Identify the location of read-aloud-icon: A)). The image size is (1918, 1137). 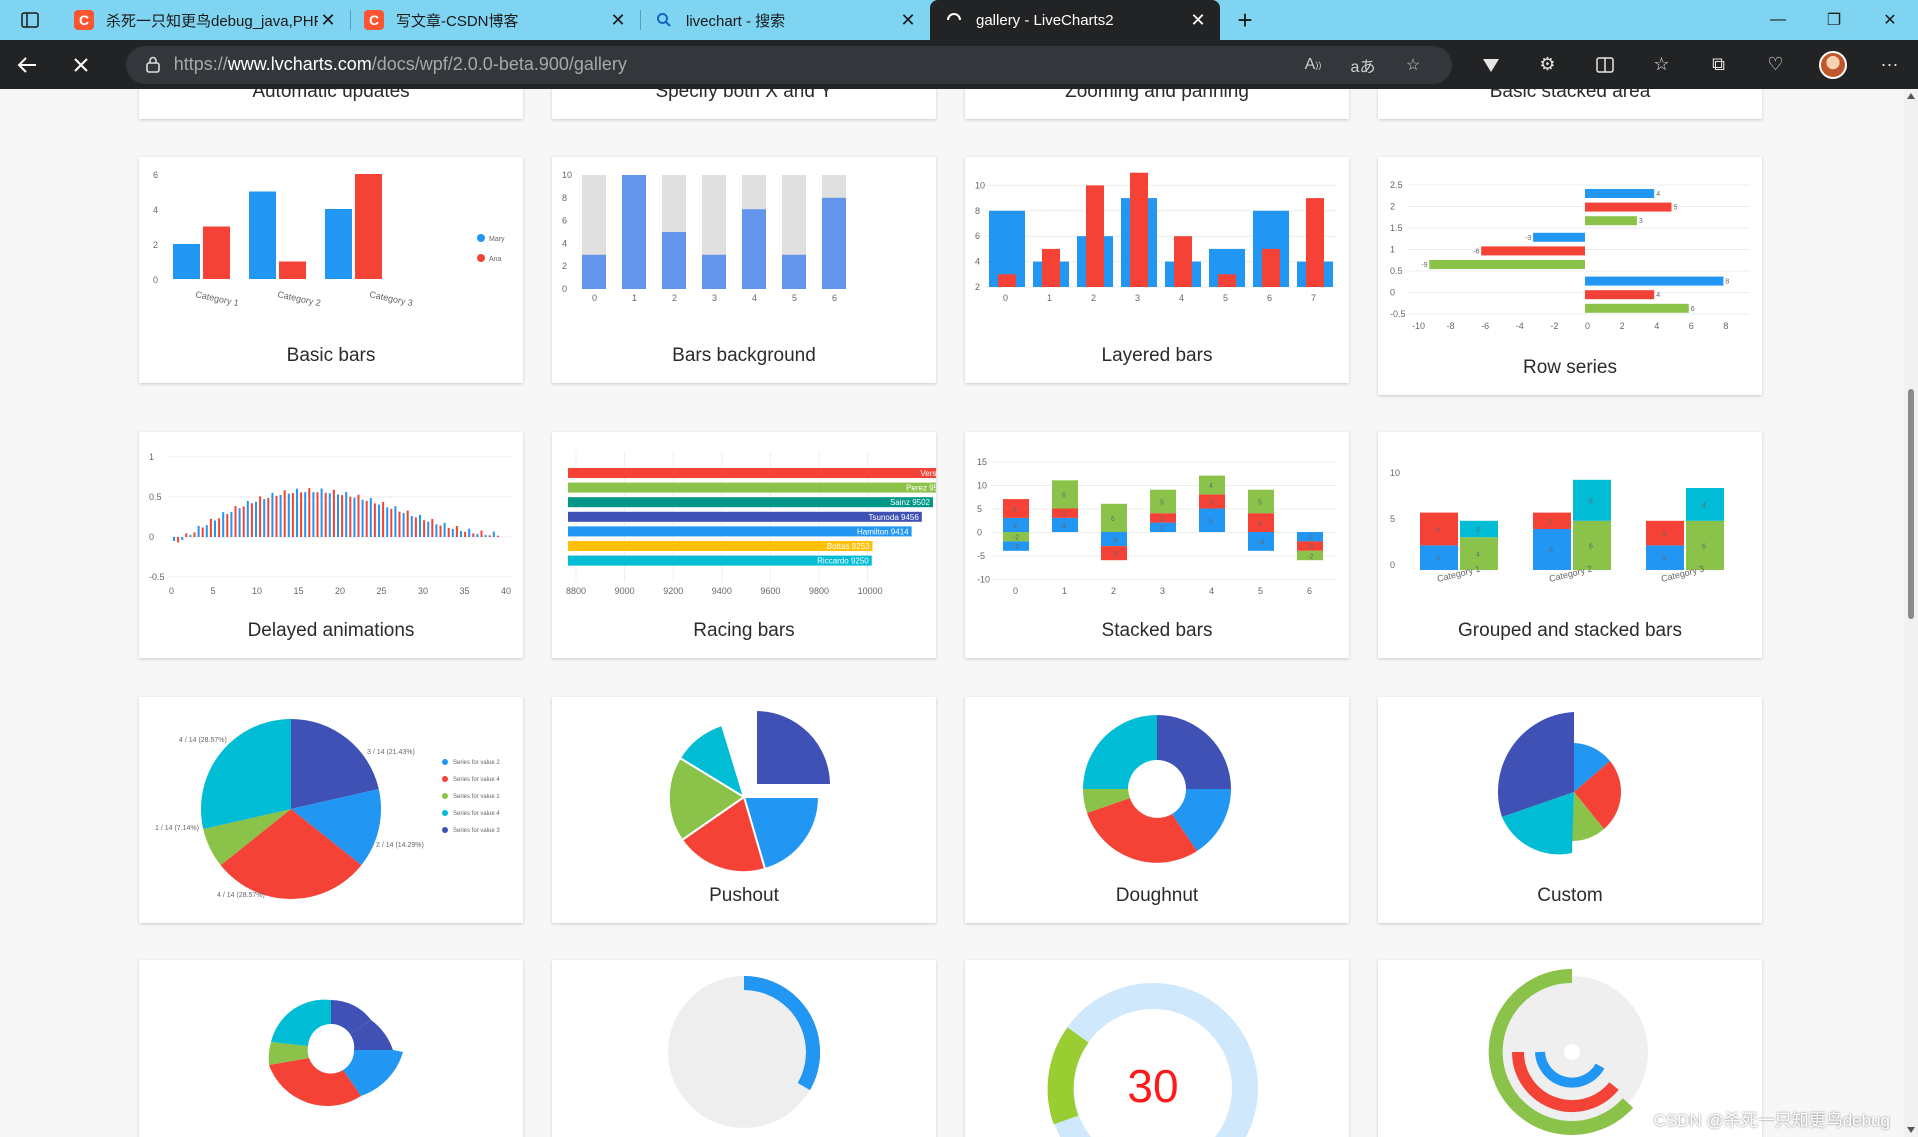
(1313, 64).